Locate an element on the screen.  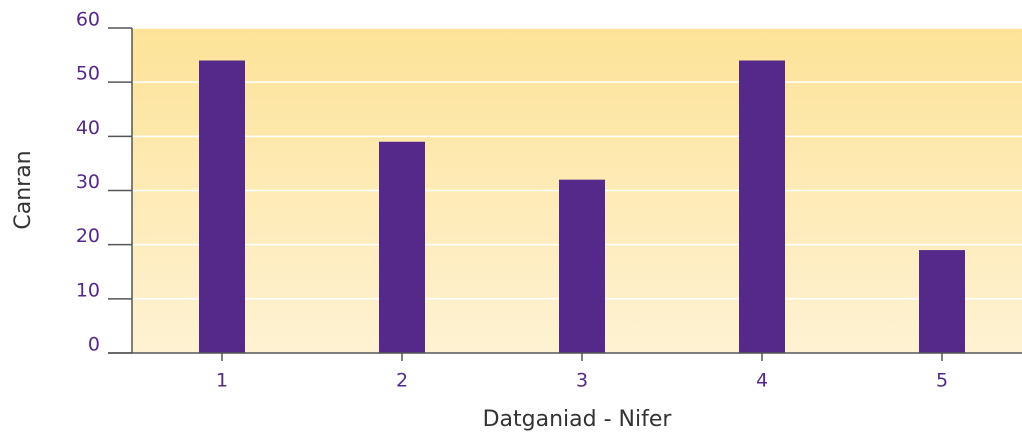
y-axis-label: Canran is located at coordinates (23, 189).